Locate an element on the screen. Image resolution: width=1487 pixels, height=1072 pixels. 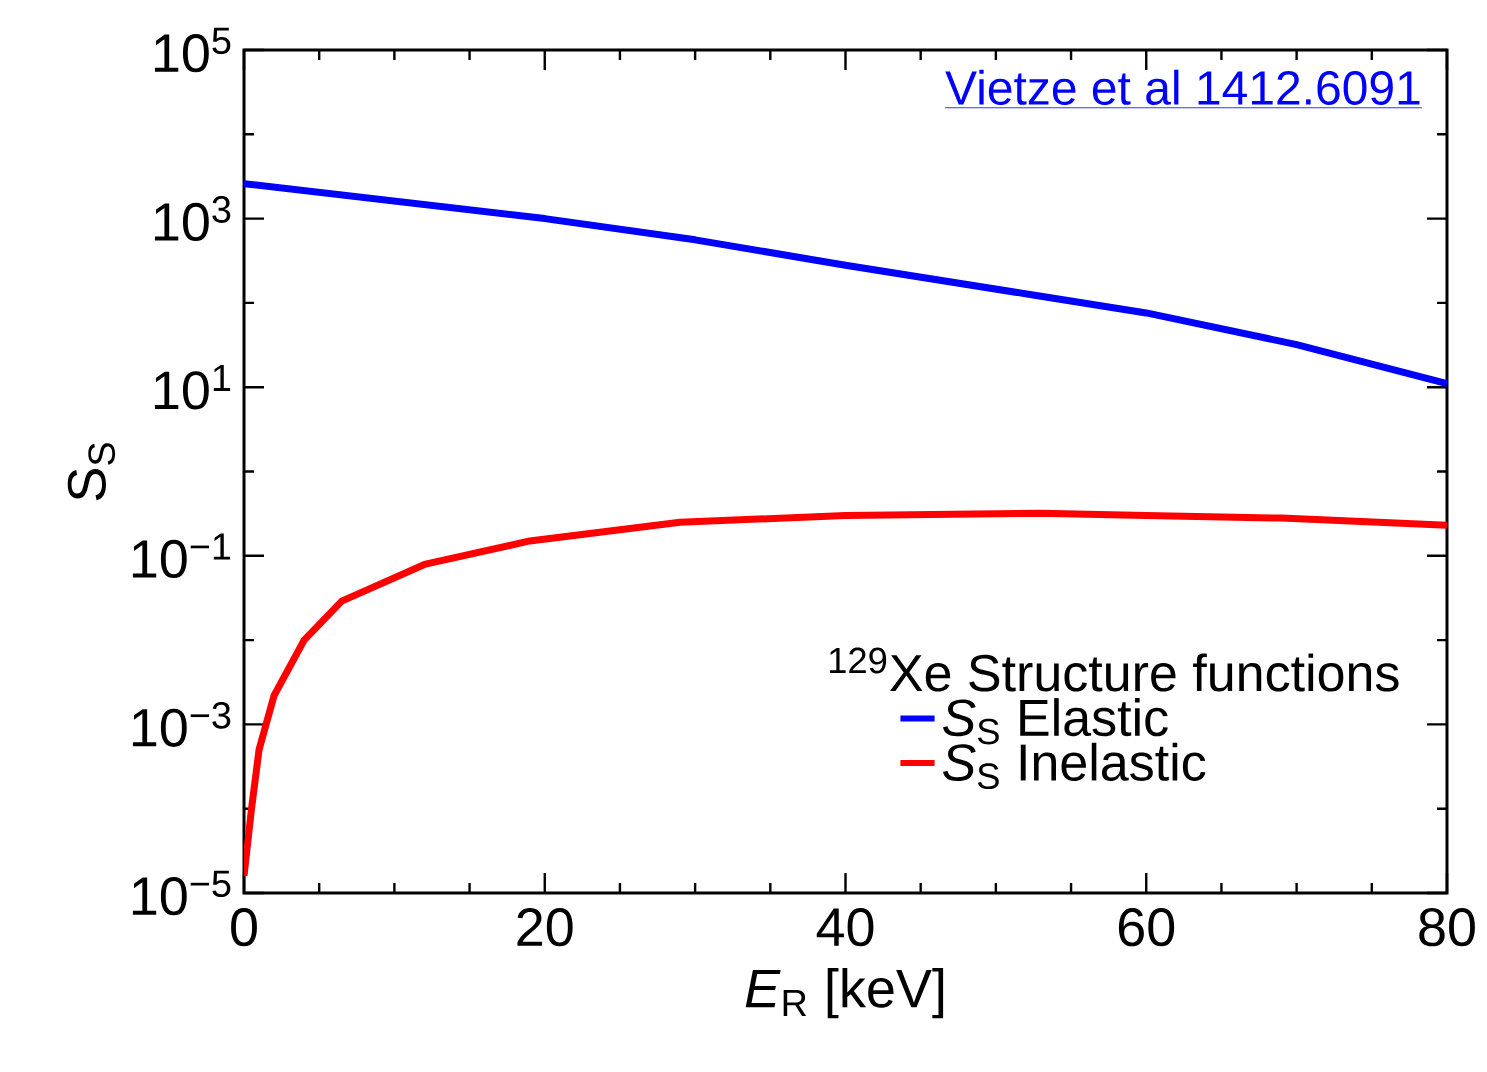
y-tick-label: 10$^{3}$ is located at coordinates (192, 219).